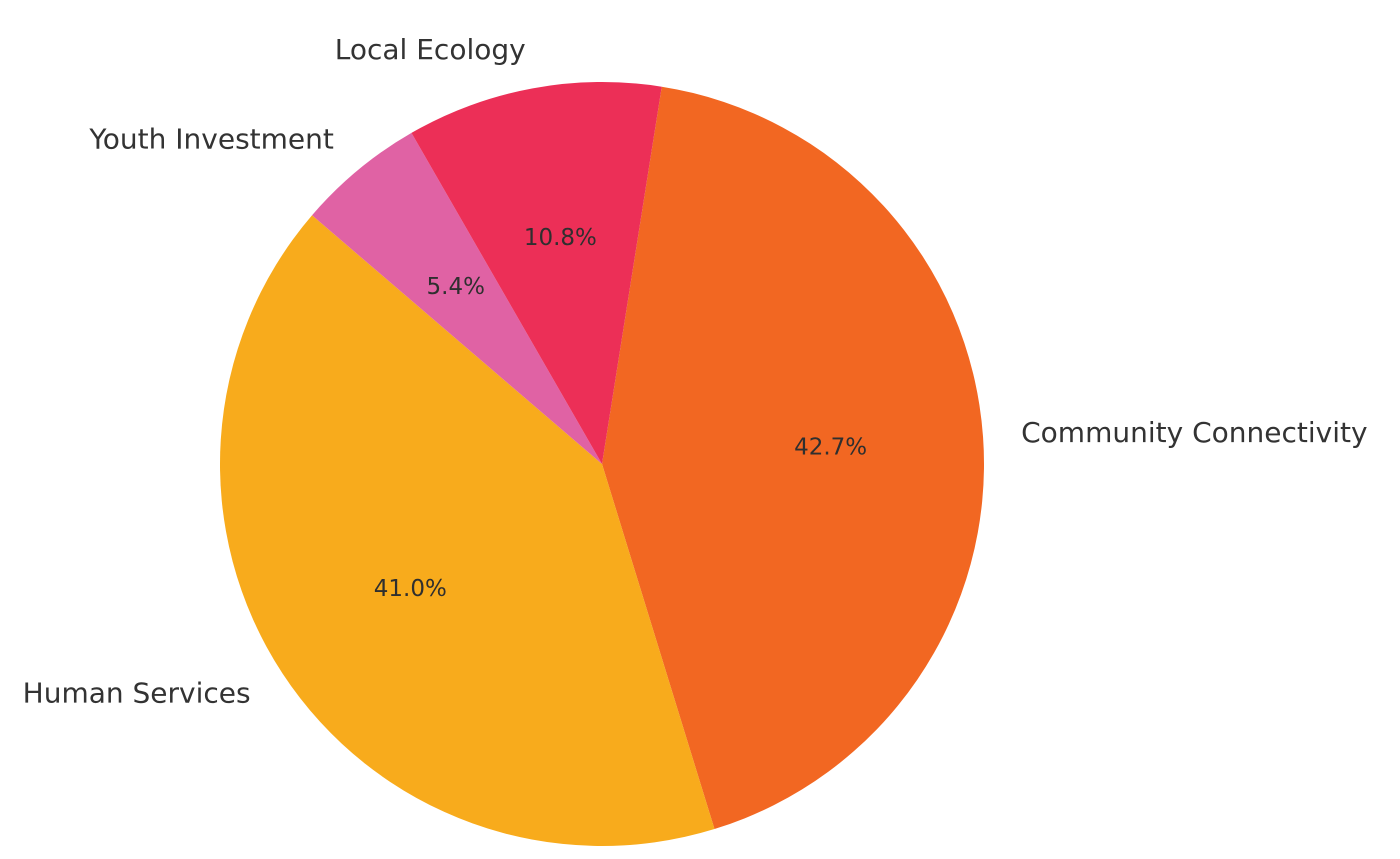 This screenshot has width=1400, height=859. I want to click on pie-slice-youth-investment, so click(457, 298).